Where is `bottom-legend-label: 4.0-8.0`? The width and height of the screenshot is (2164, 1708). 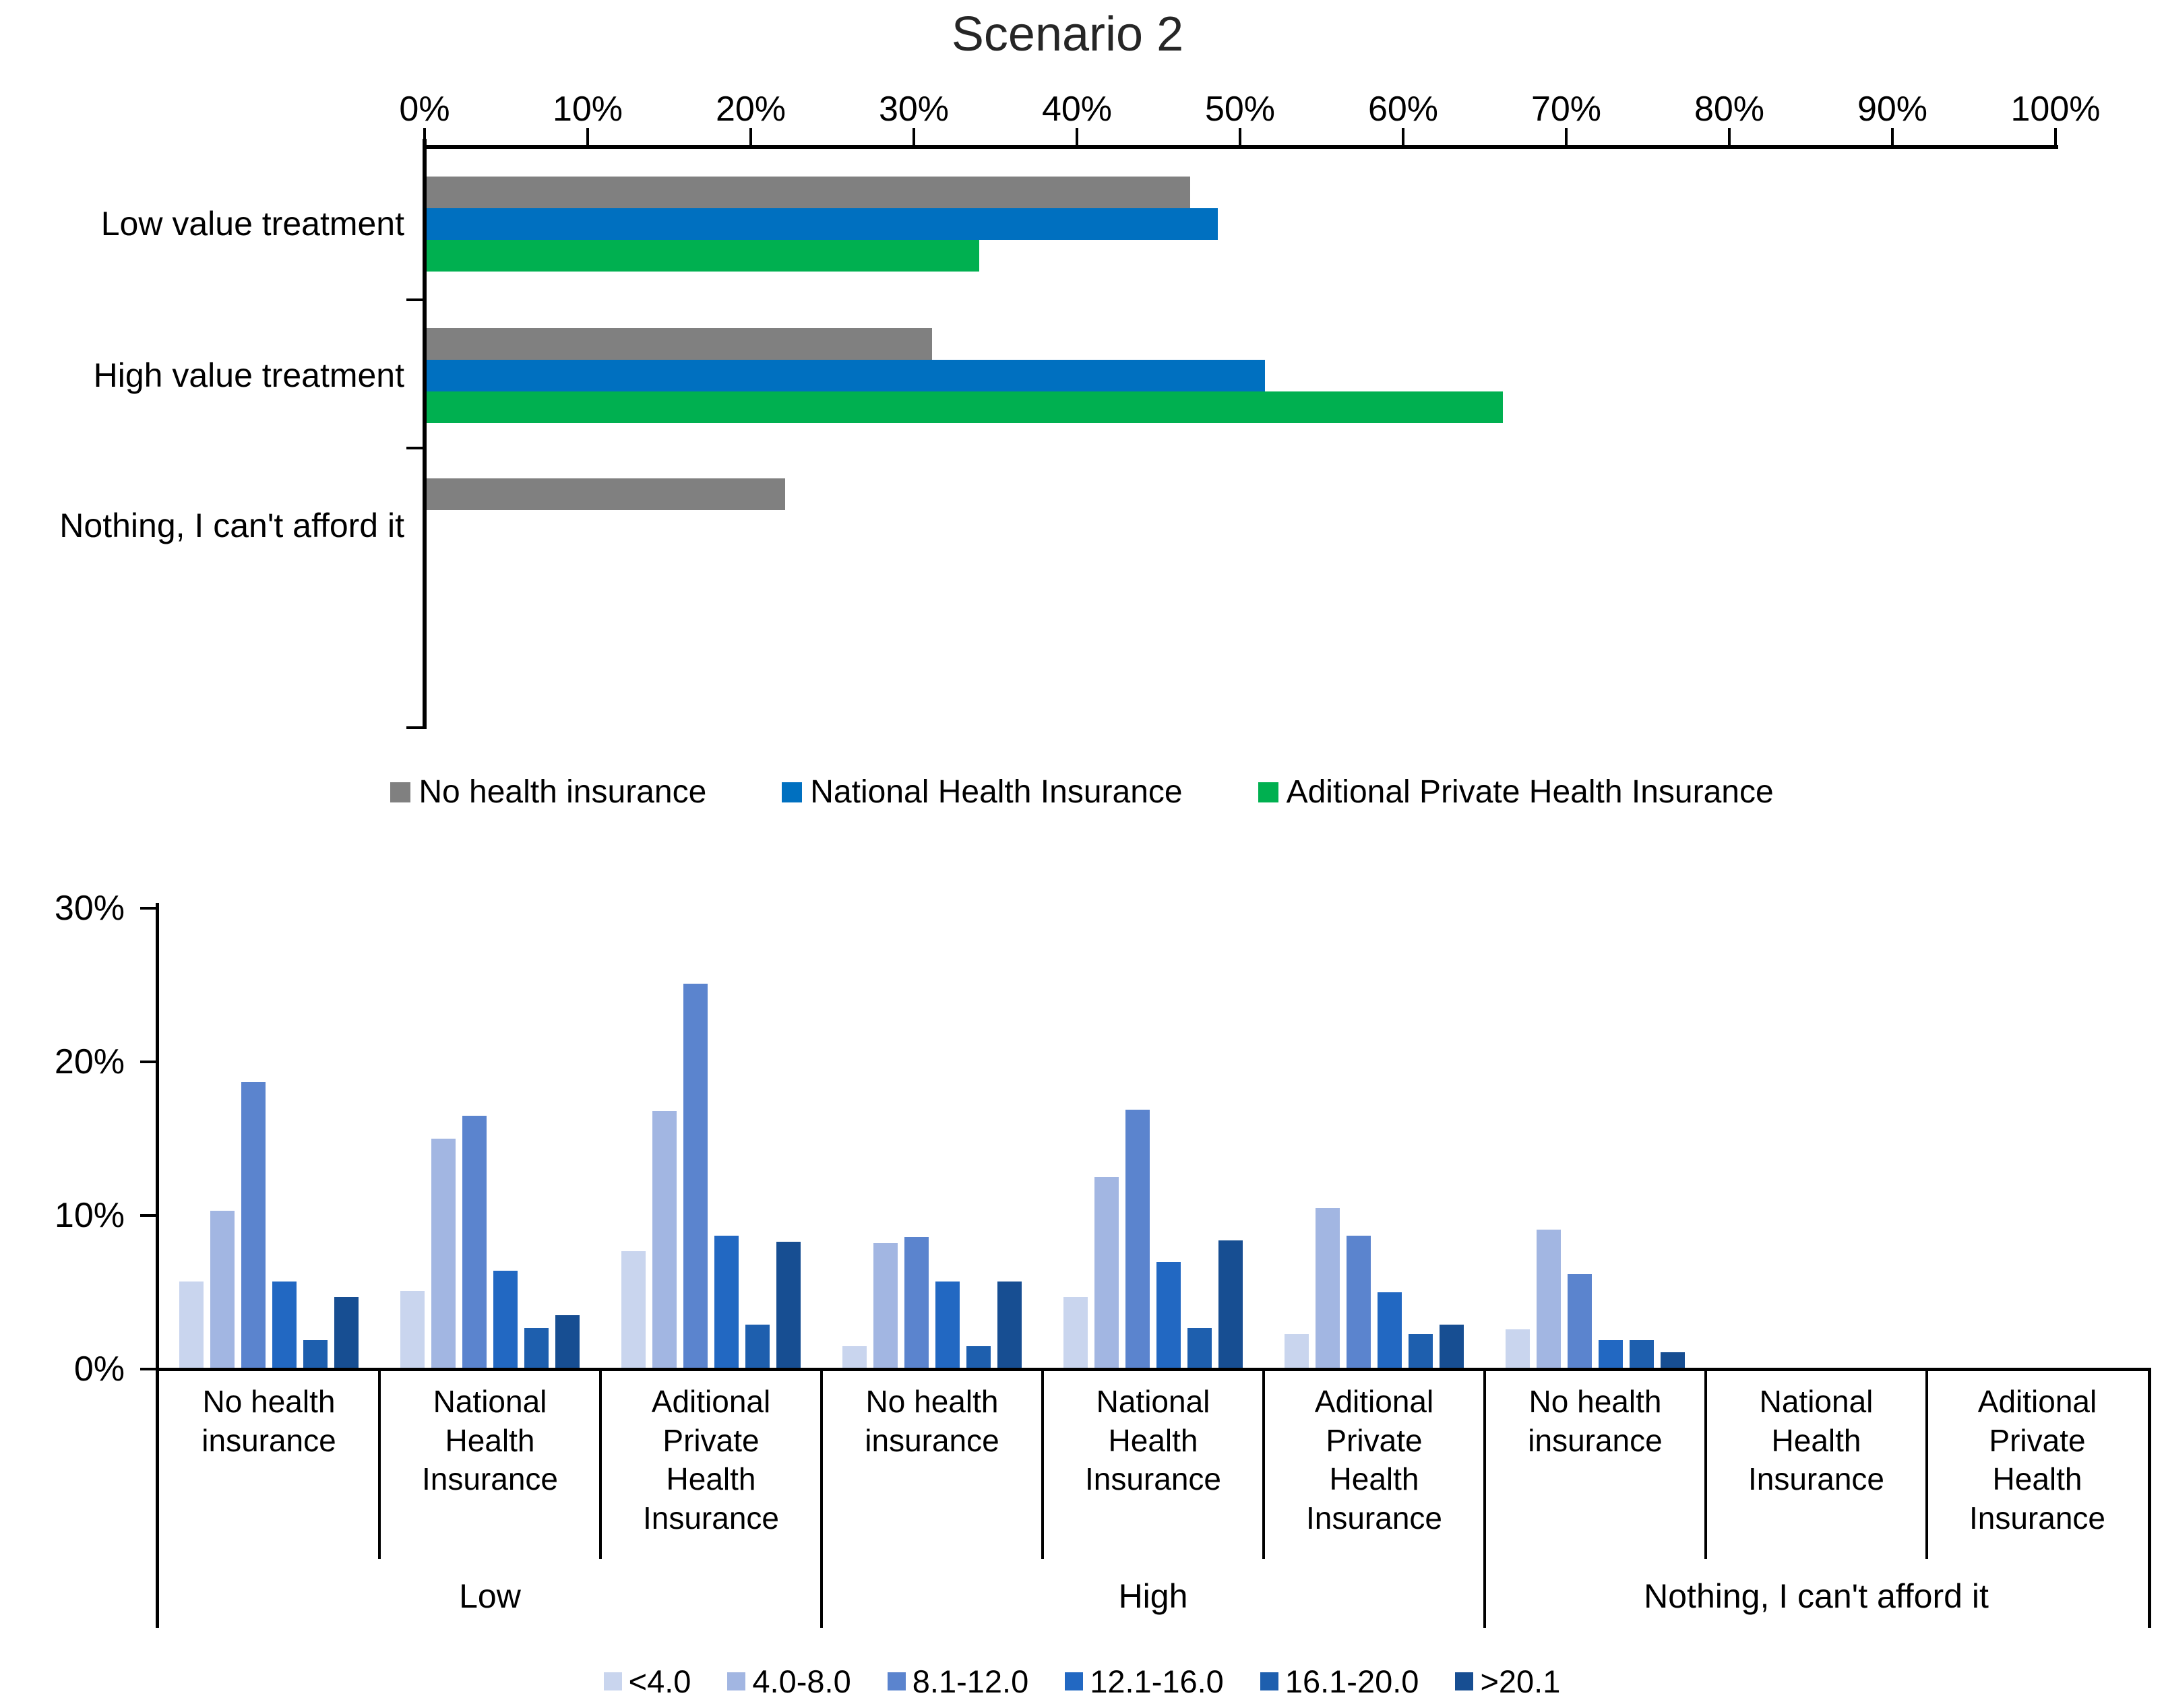
bottom-legend-label: 4.0-8.0 is located at coordinates (801, 1681).